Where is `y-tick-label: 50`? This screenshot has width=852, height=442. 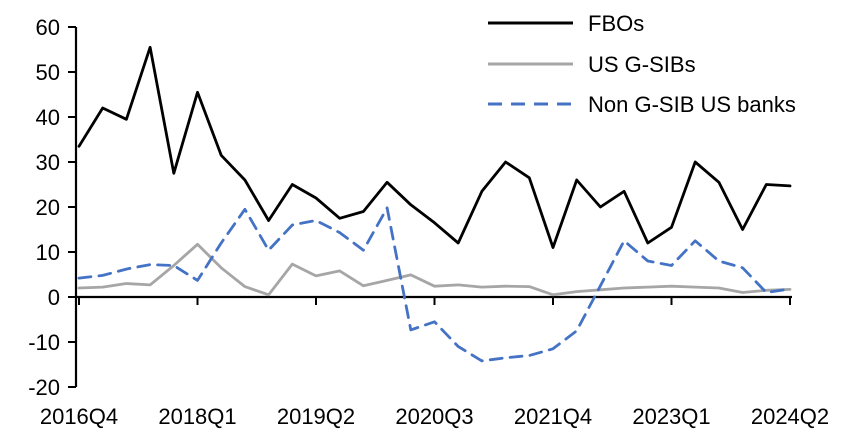
y-tick-label: 50 is located at coordinates (48, 72).